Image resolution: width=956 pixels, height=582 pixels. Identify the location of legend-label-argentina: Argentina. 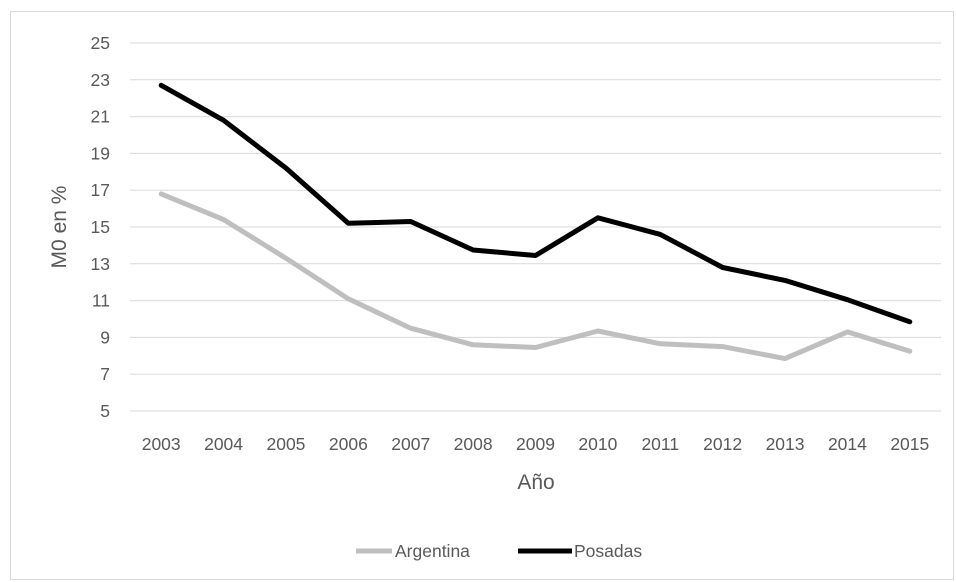
(432, 551).